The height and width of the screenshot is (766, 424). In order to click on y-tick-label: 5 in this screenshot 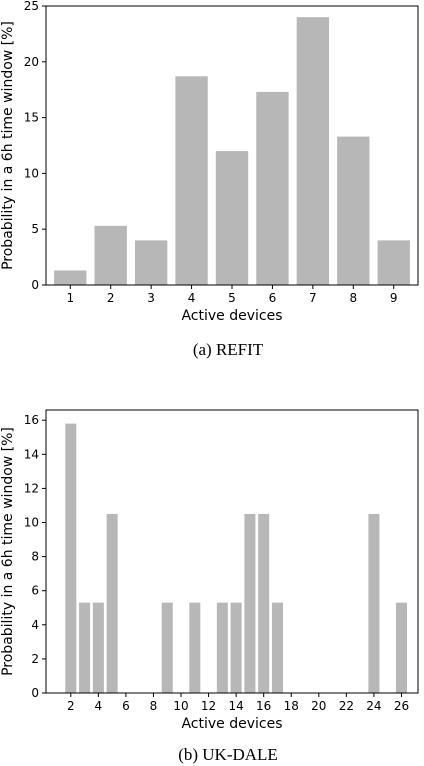, I will do `click(35, 229)`.